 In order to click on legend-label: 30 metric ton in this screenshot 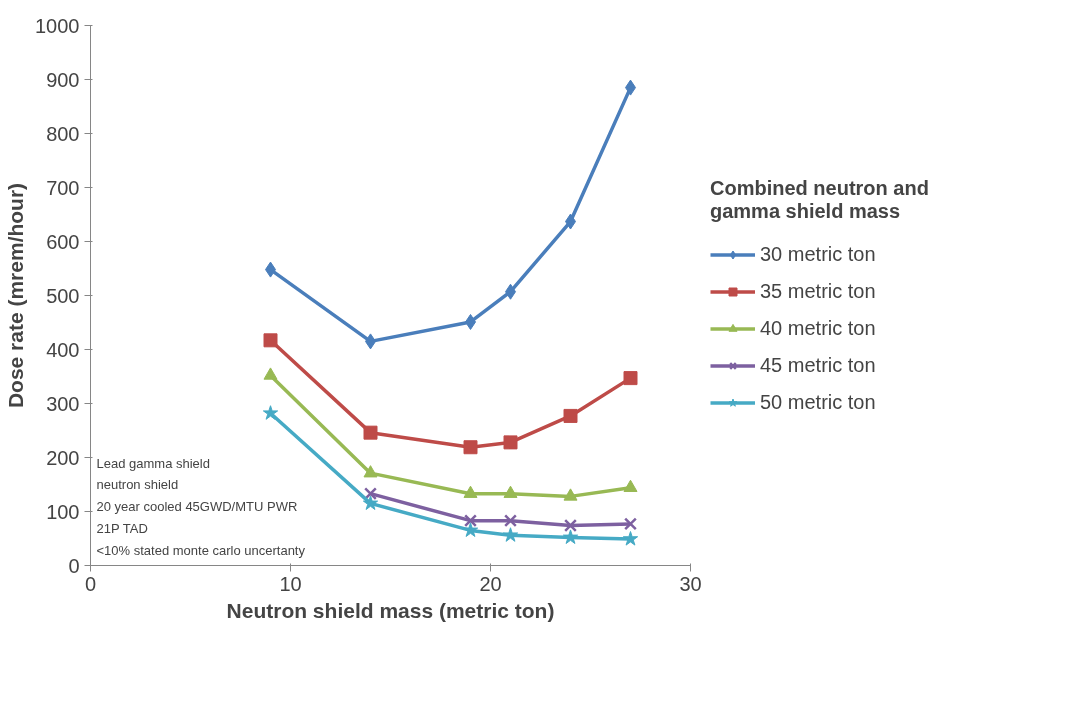, I will do `click(818, 254)`.